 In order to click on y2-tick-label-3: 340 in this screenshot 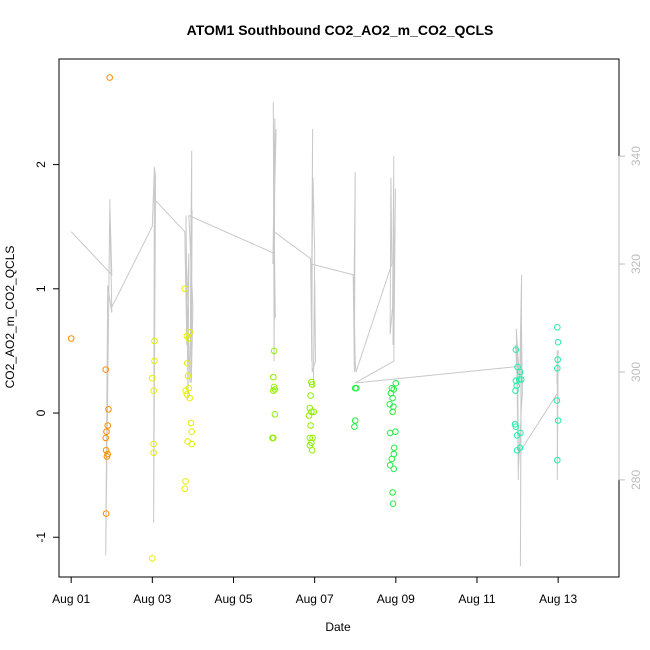, I will do `click(636, 156)`.